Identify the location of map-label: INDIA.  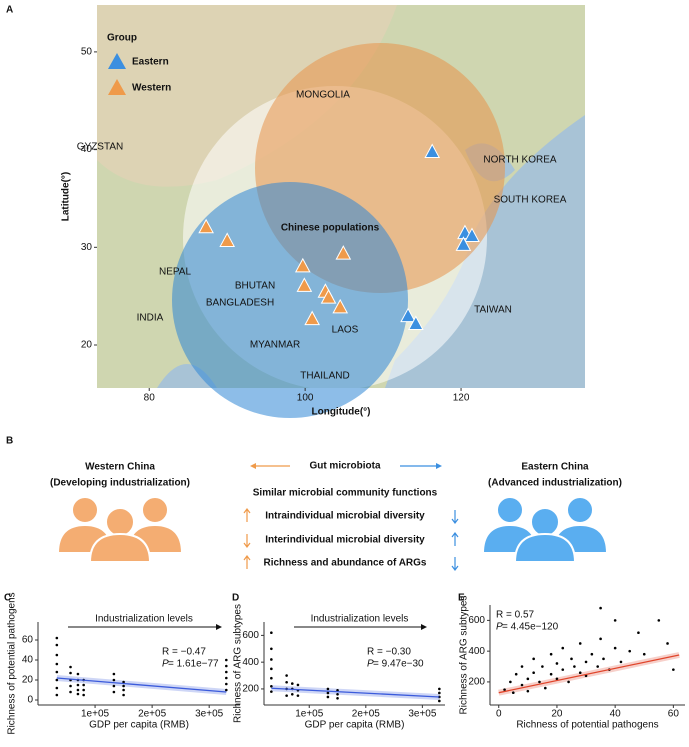
(150, 318).